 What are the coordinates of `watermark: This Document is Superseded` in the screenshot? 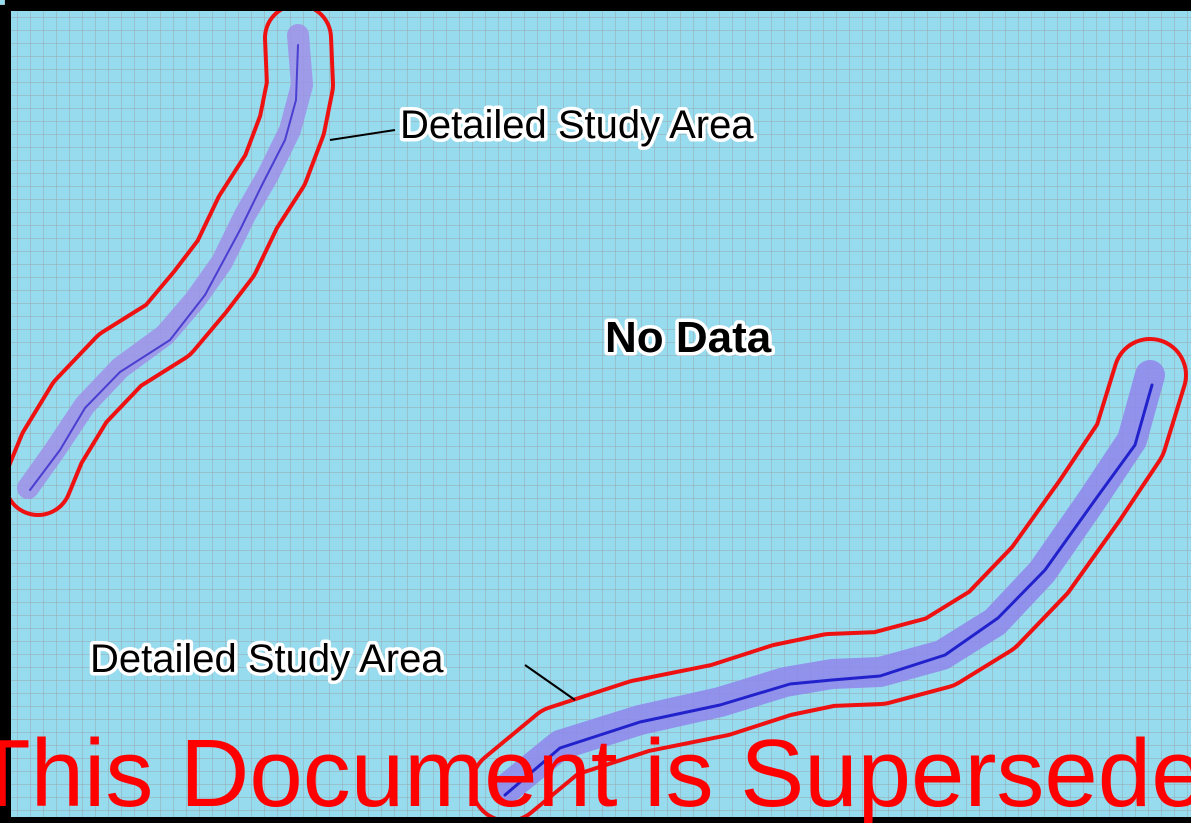 It's located at (595, 771).